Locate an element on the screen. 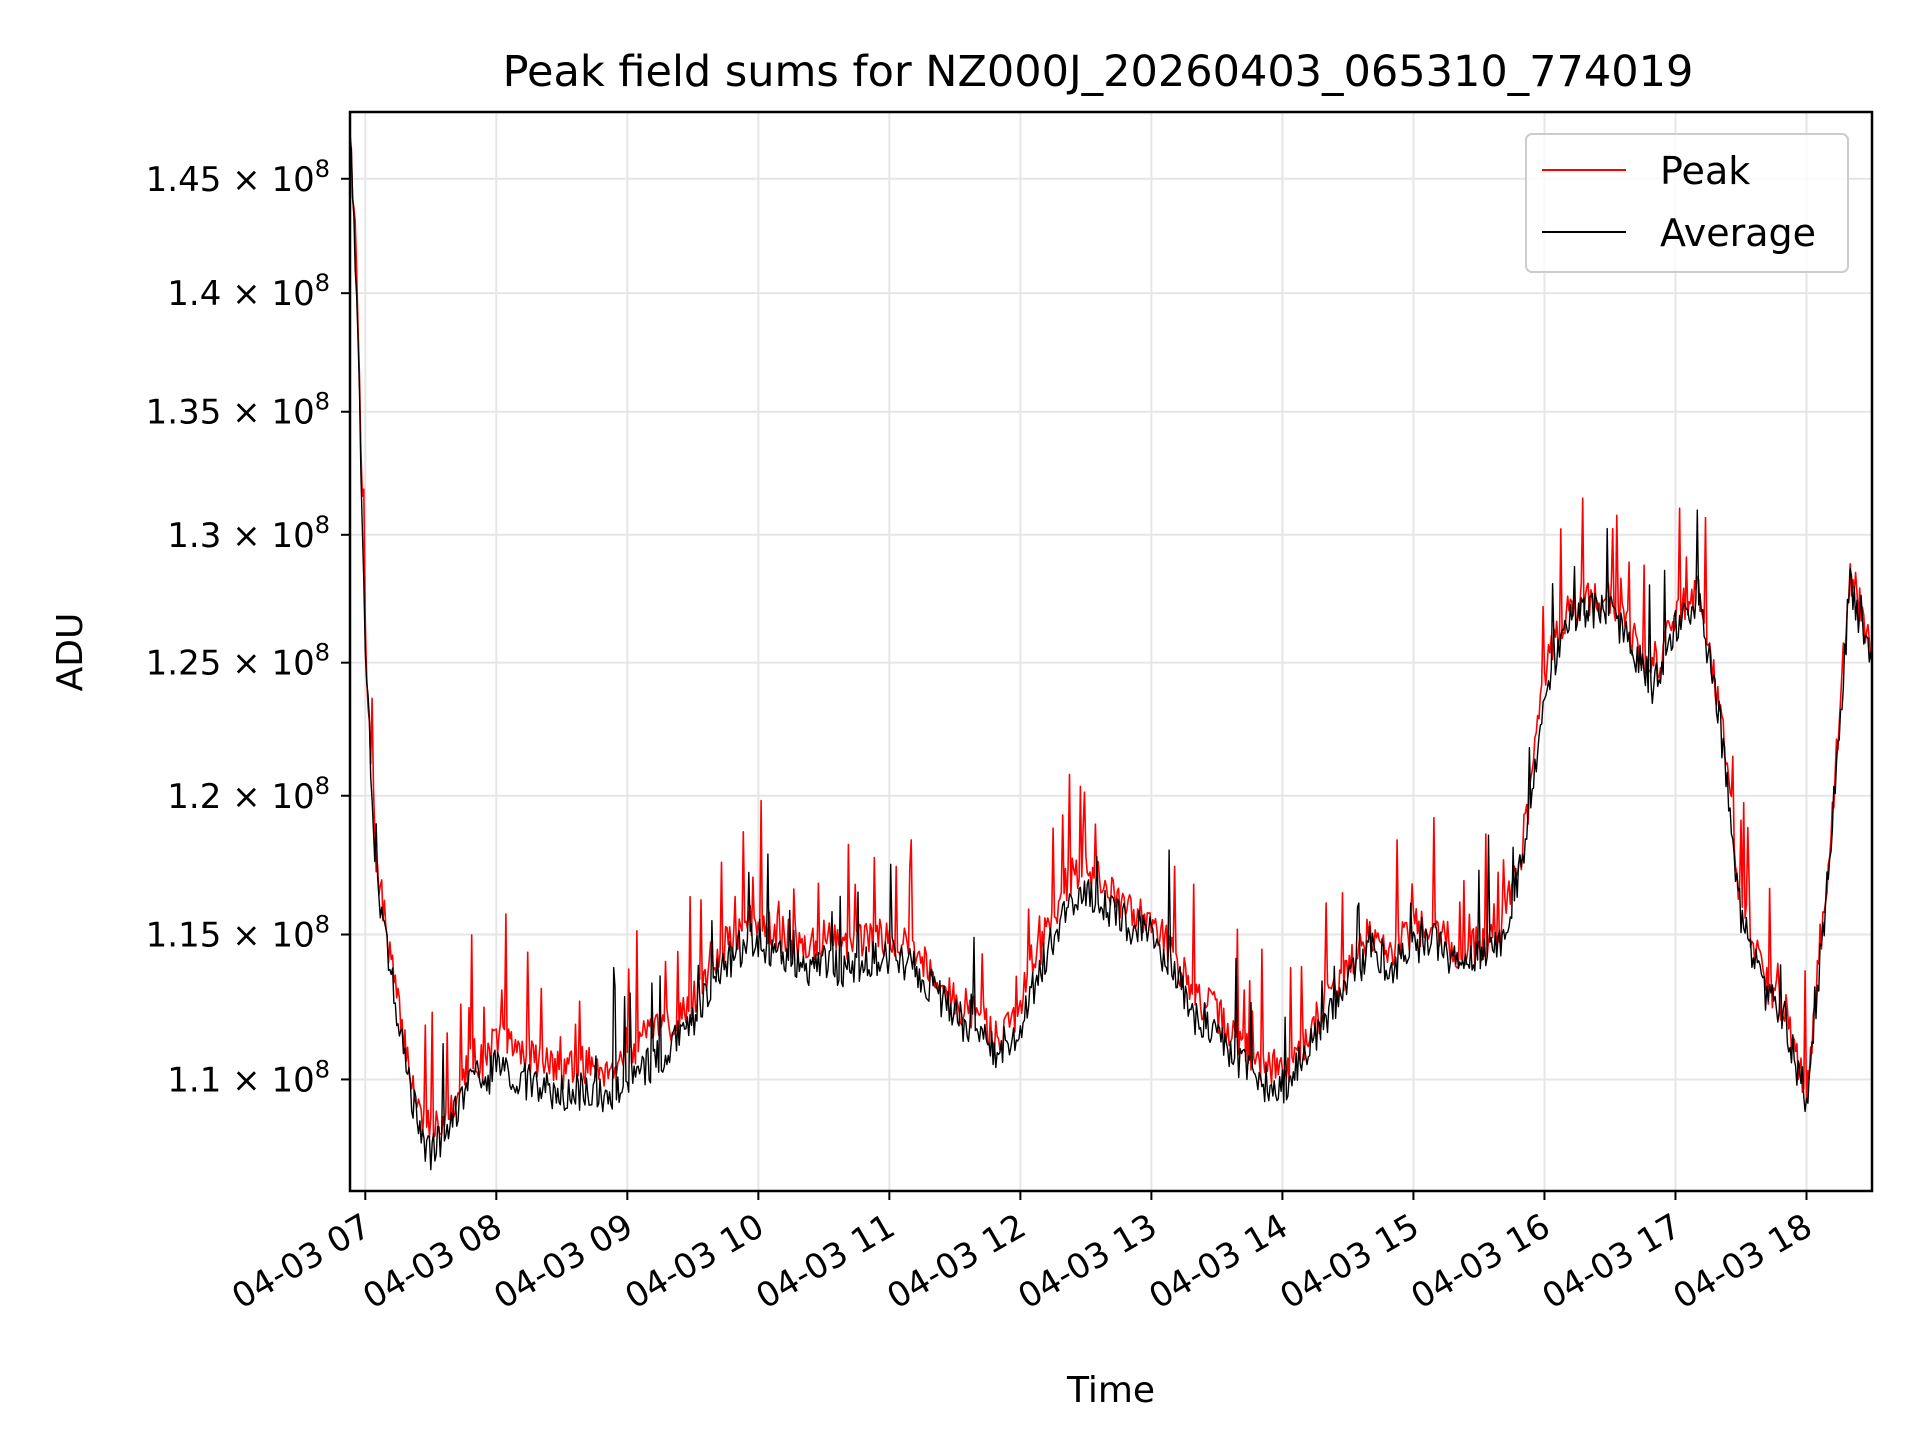 Image resolution: width=1920 pixels, height=1440 pixels. y-tick-label: 1.3 × 108 is located at coordinates (248, 533).